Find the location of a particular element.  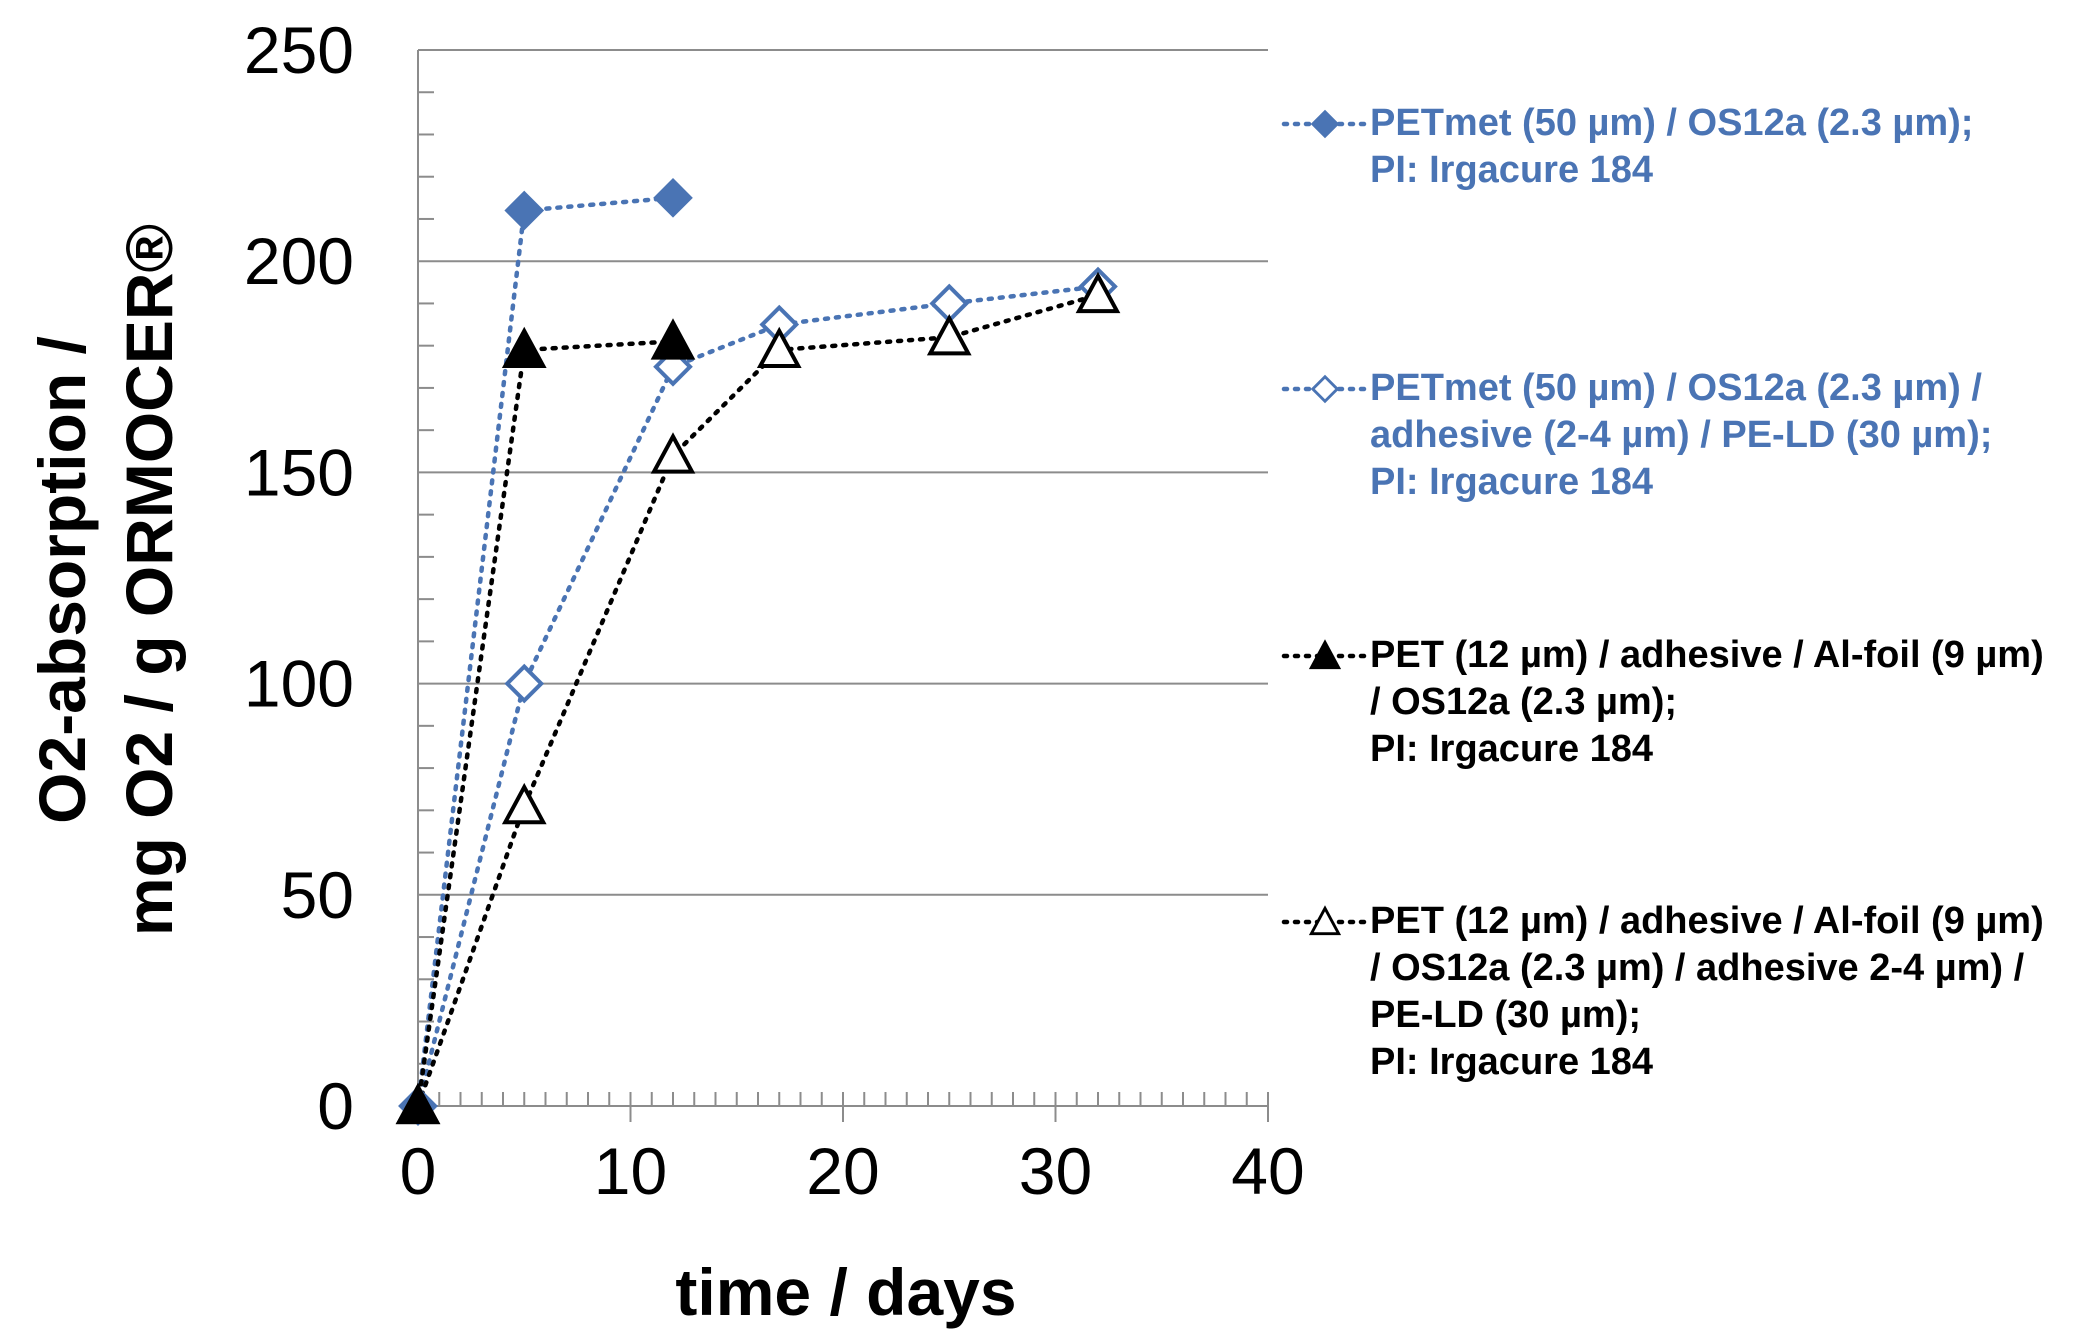

x-tick-label: 0 is located at coordinates (418, 1171).